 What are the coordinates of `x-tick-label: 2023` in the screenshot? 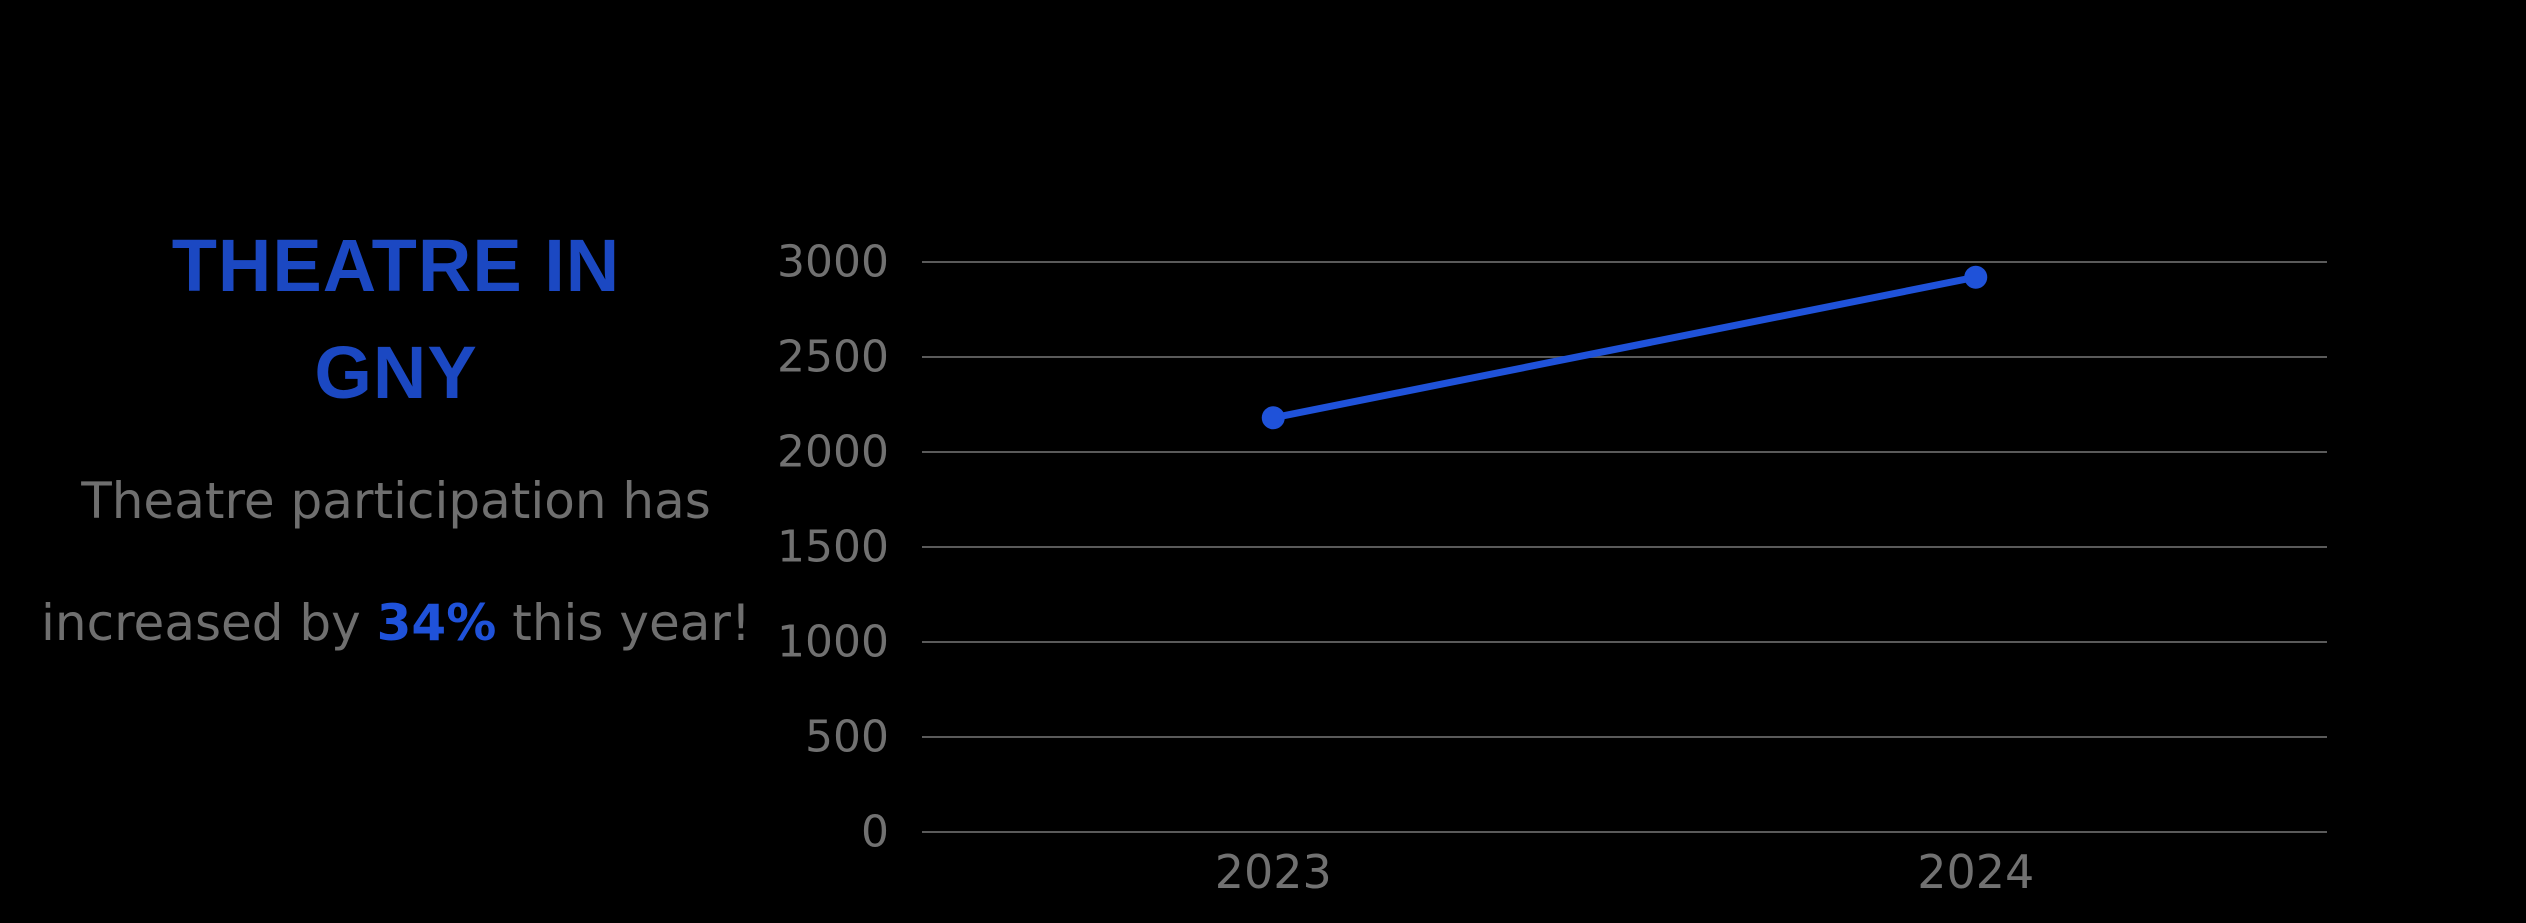 It's located at (1273, 872).